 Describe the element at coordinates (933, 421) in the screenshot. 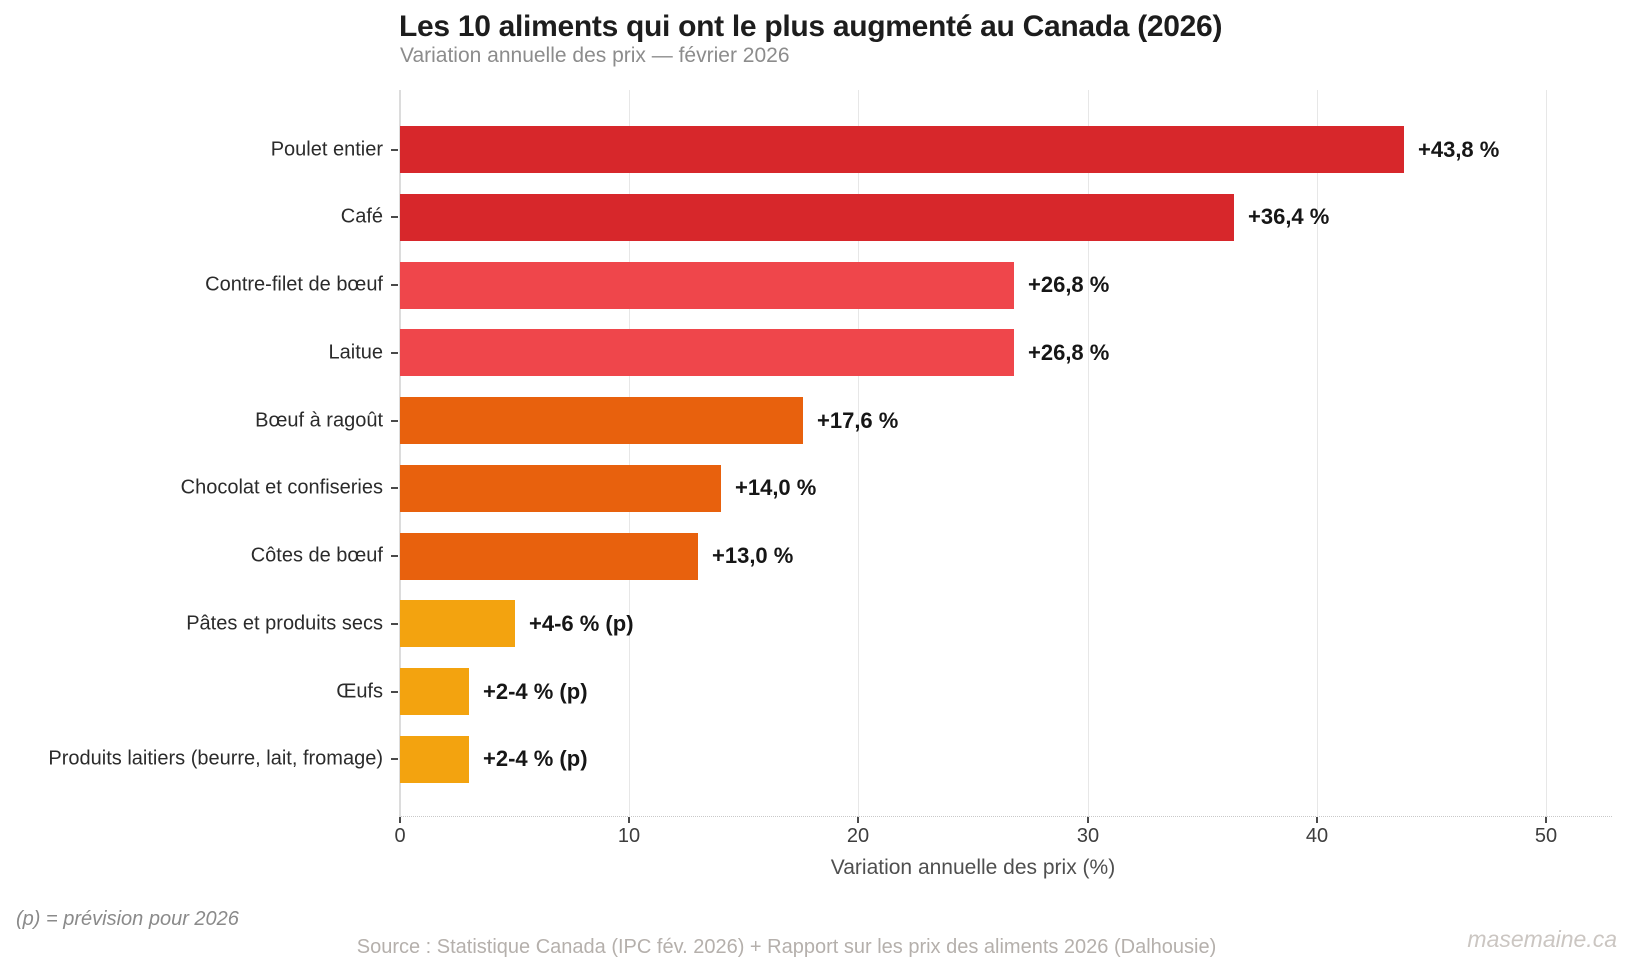

I see `bar-row: Bœuf à ragoût +17,6 %` at that location.